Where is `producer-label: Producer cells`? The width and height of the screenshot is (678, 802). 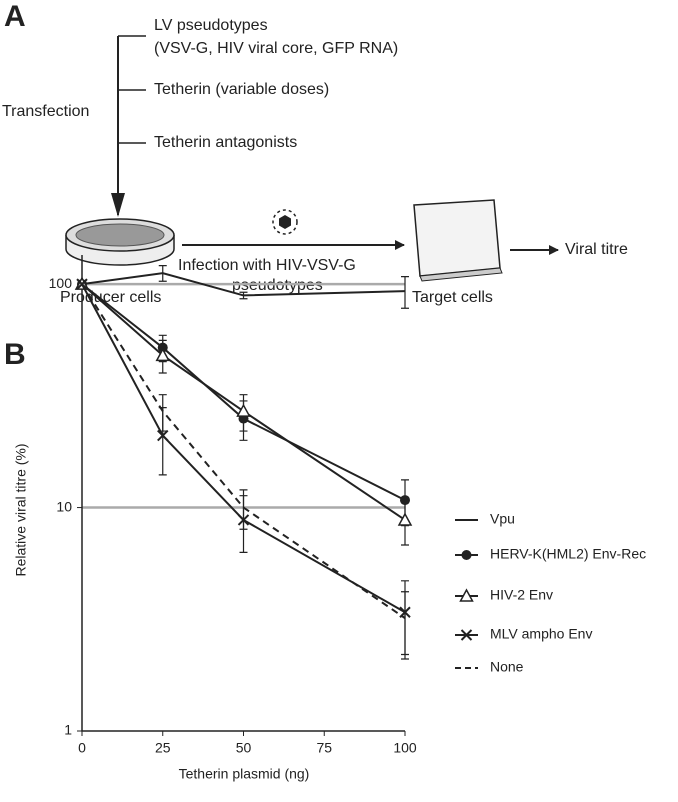
producer-label: Producer cells is located at coordinates (110, 297).